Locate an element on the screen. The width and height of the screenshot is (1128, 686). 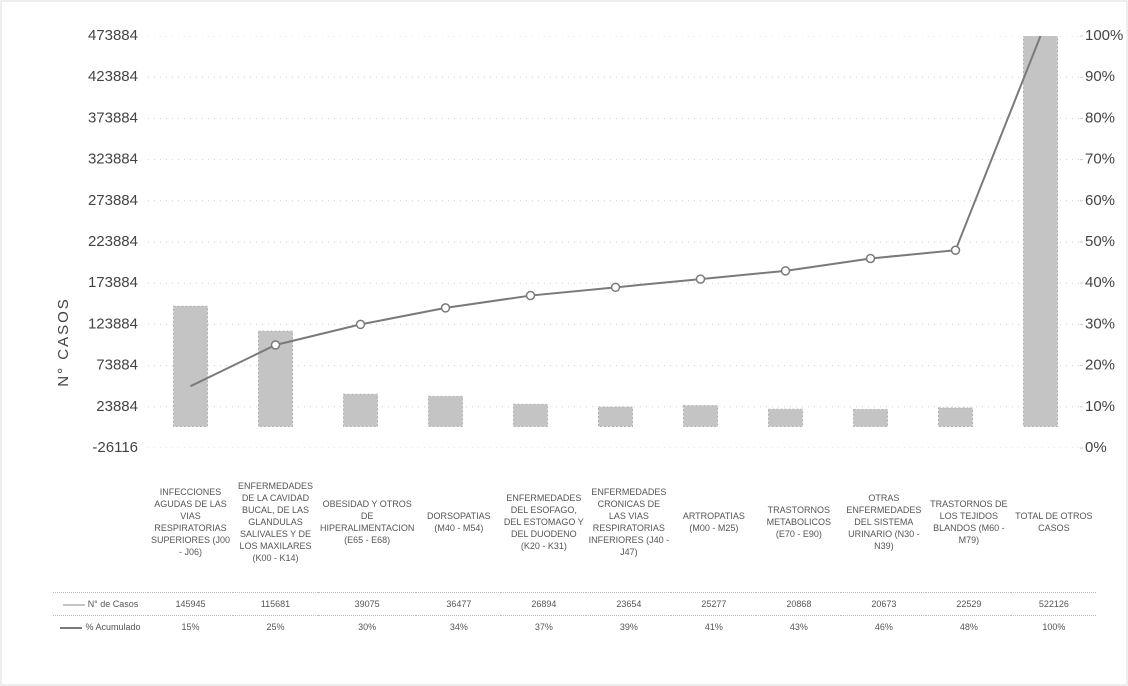
y2-tick-label: 70% is located at coordinates (1100, 159).